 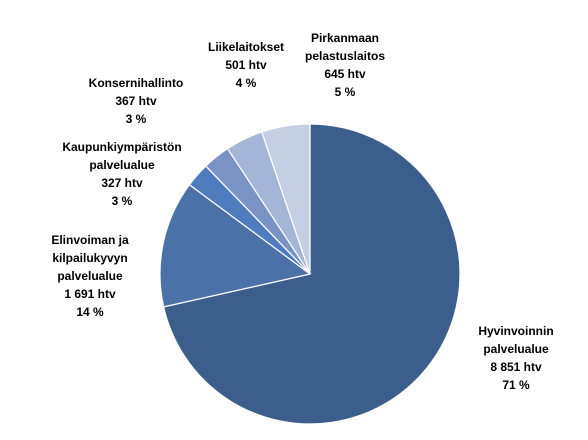 What do you see at coordinates (516, 385) in the screenshot?
I see `share-label: 71 %` at bounding box center [516, 385].